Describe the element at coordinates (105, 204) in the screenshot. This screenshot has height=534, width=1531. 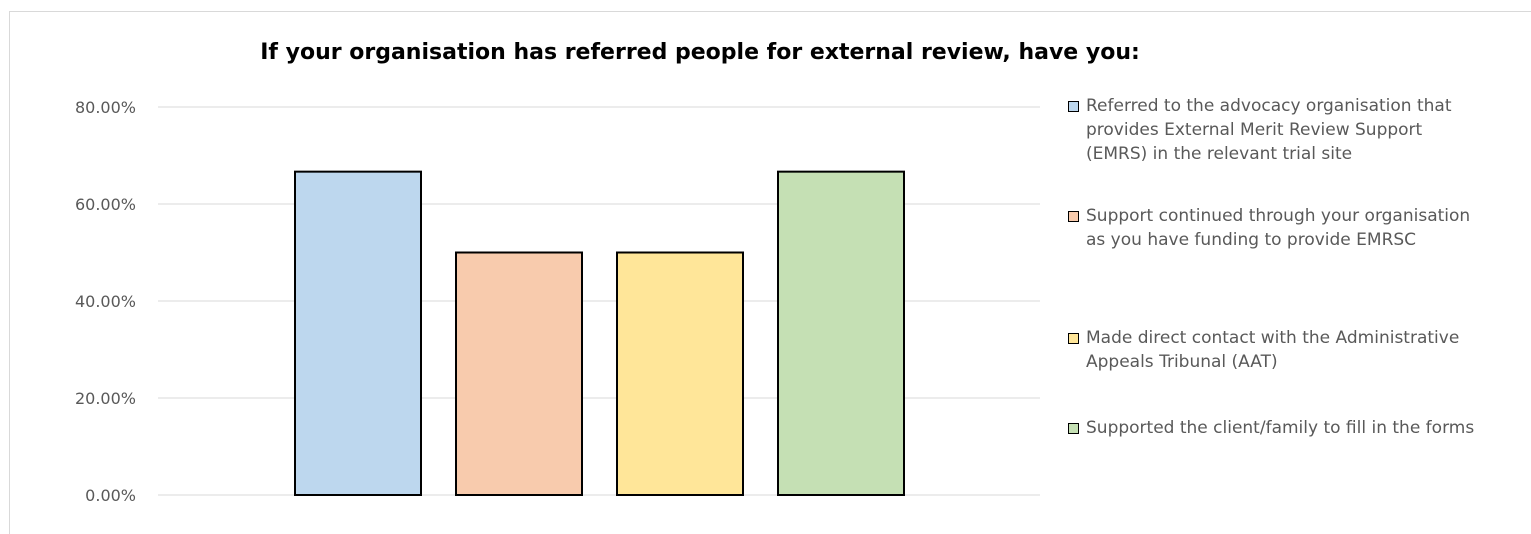
I see `y-tick-label: 60.00%` at that location.